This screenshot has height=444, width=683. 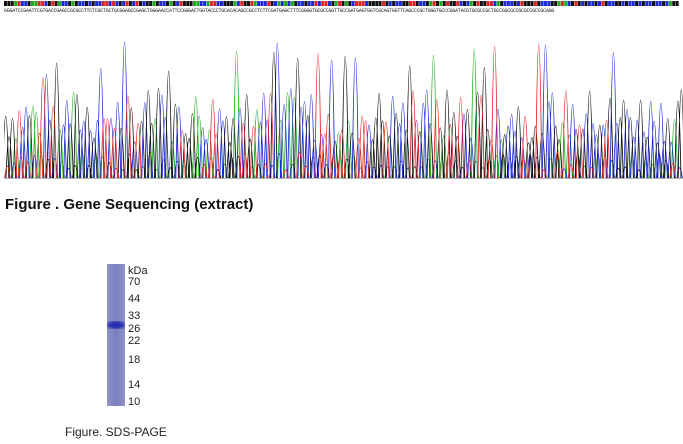 I want to click on marker-label: 14, so click(x=134, y=385).